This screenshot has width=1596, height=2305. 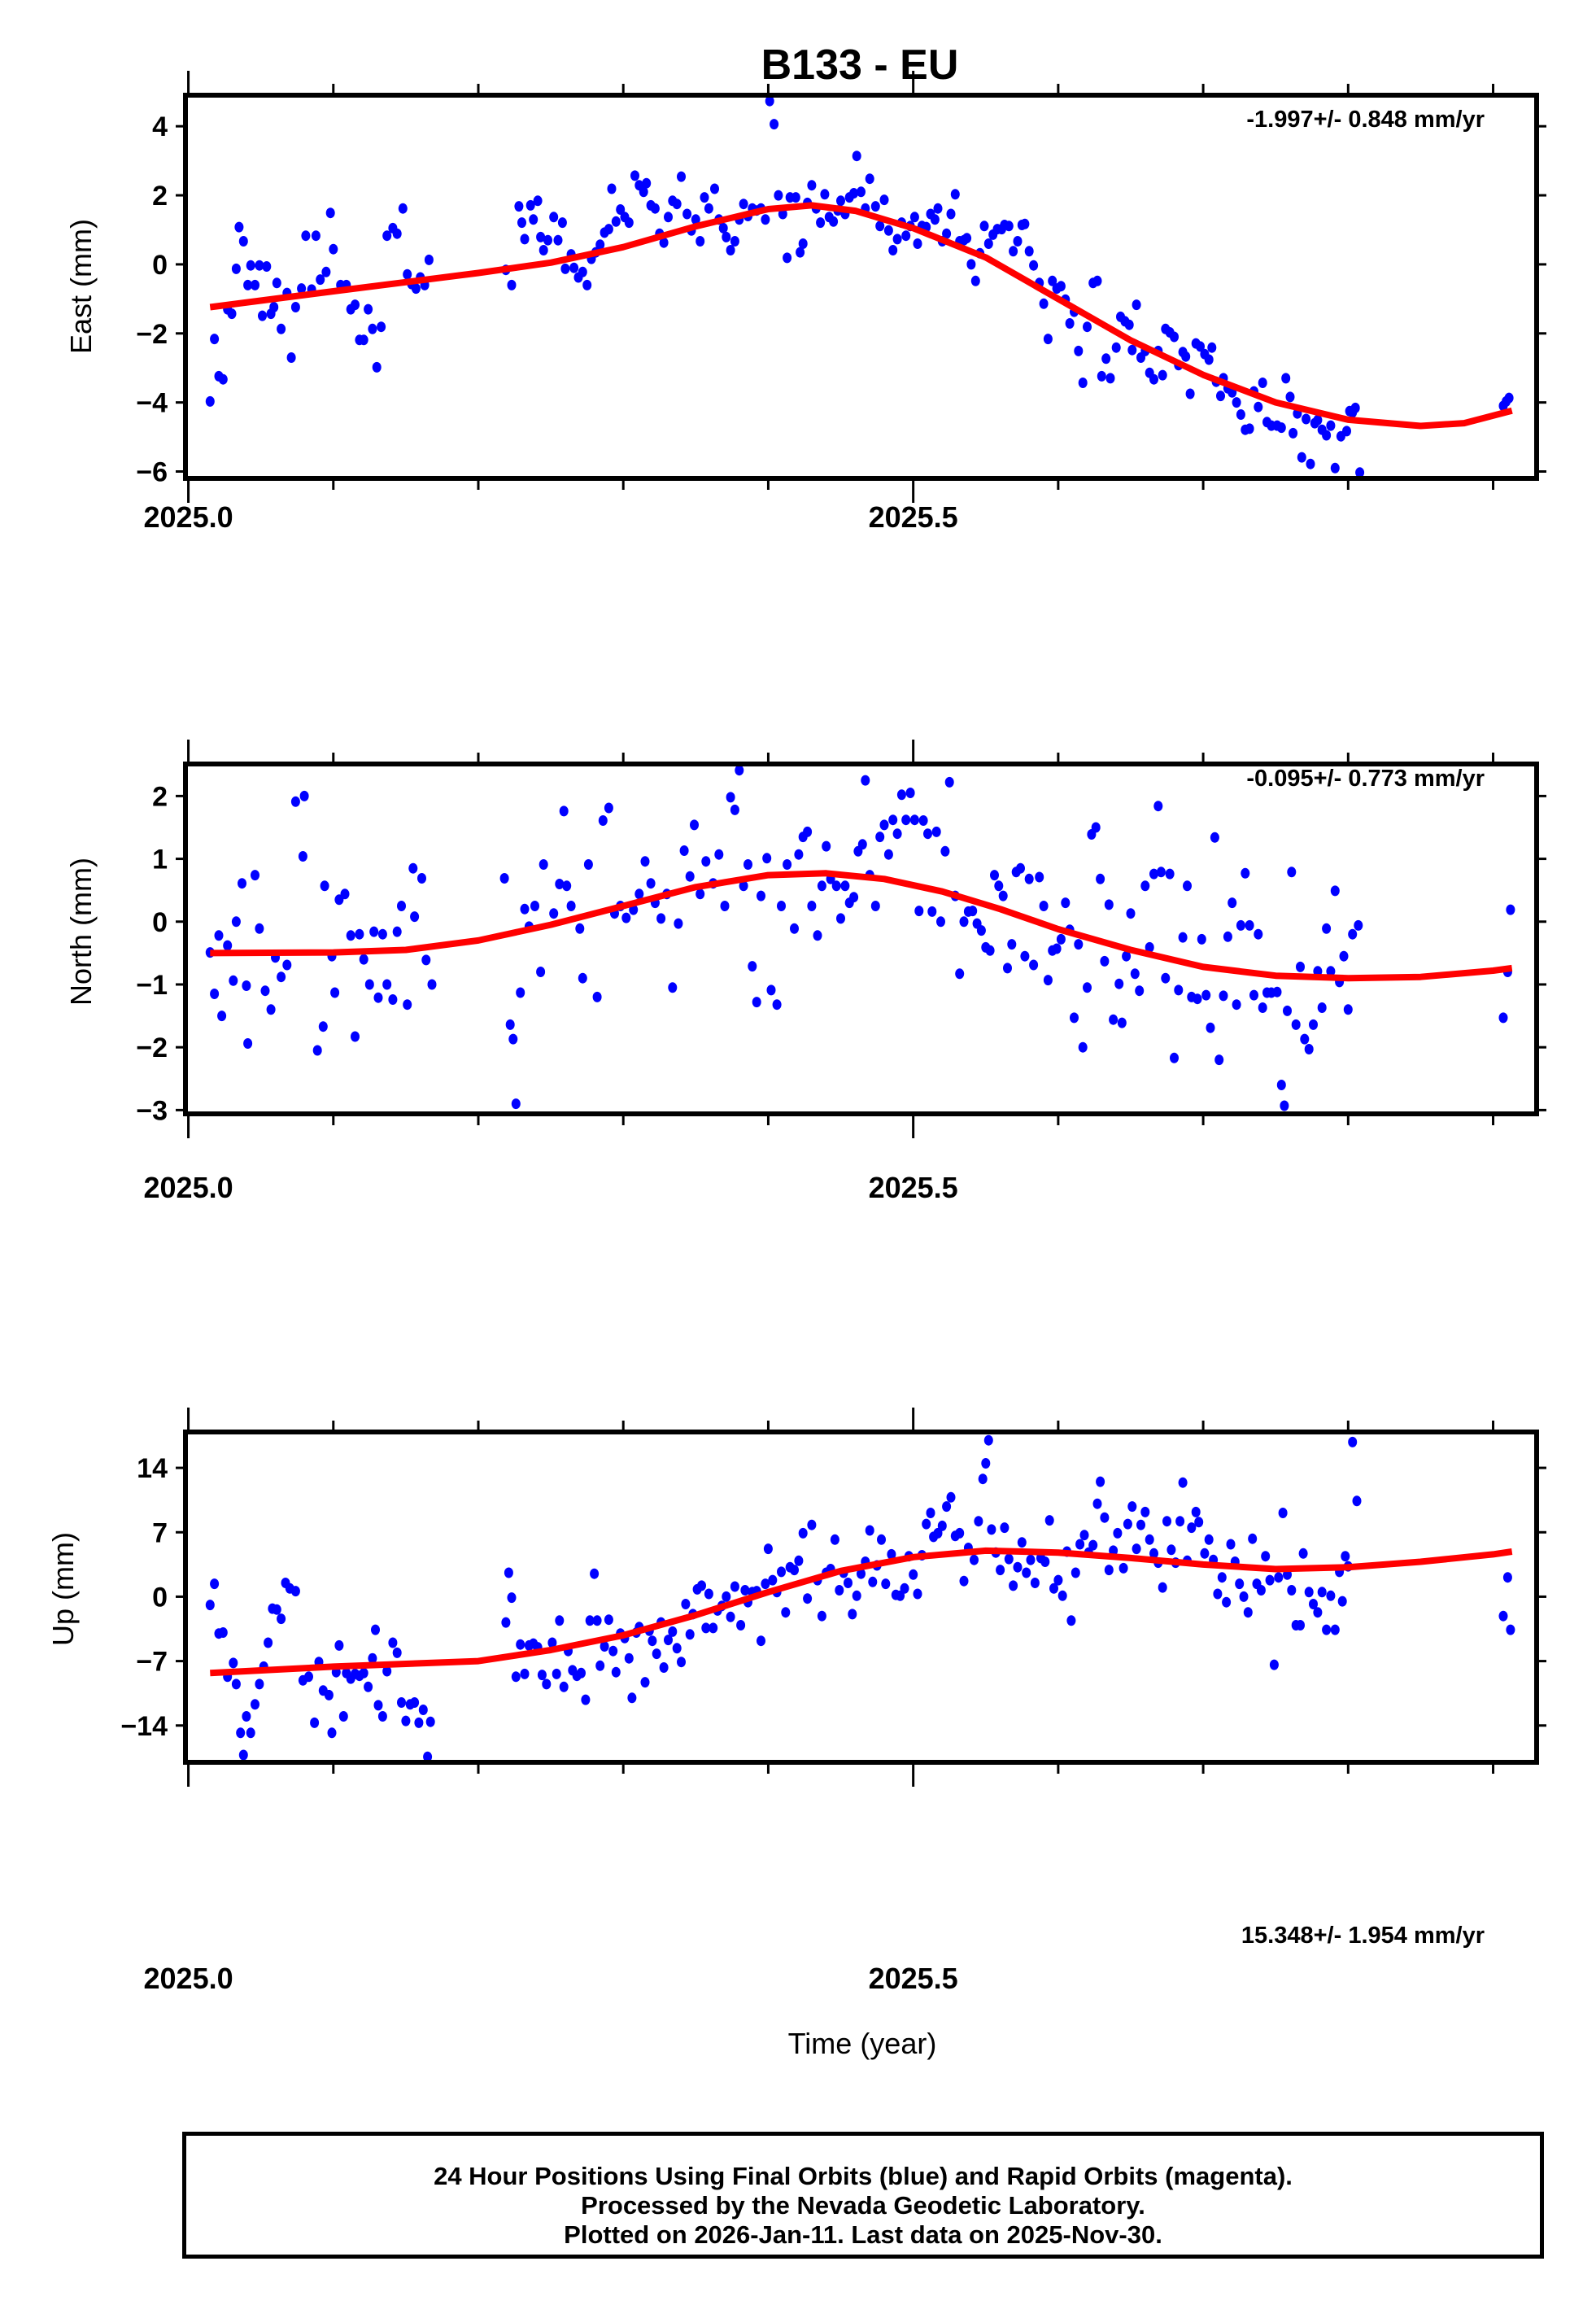 What do you see at coordinates (913, 1187) in the screenshot?
I see `x-tick-label: 2025.5` at bounding box center [913, 1187].